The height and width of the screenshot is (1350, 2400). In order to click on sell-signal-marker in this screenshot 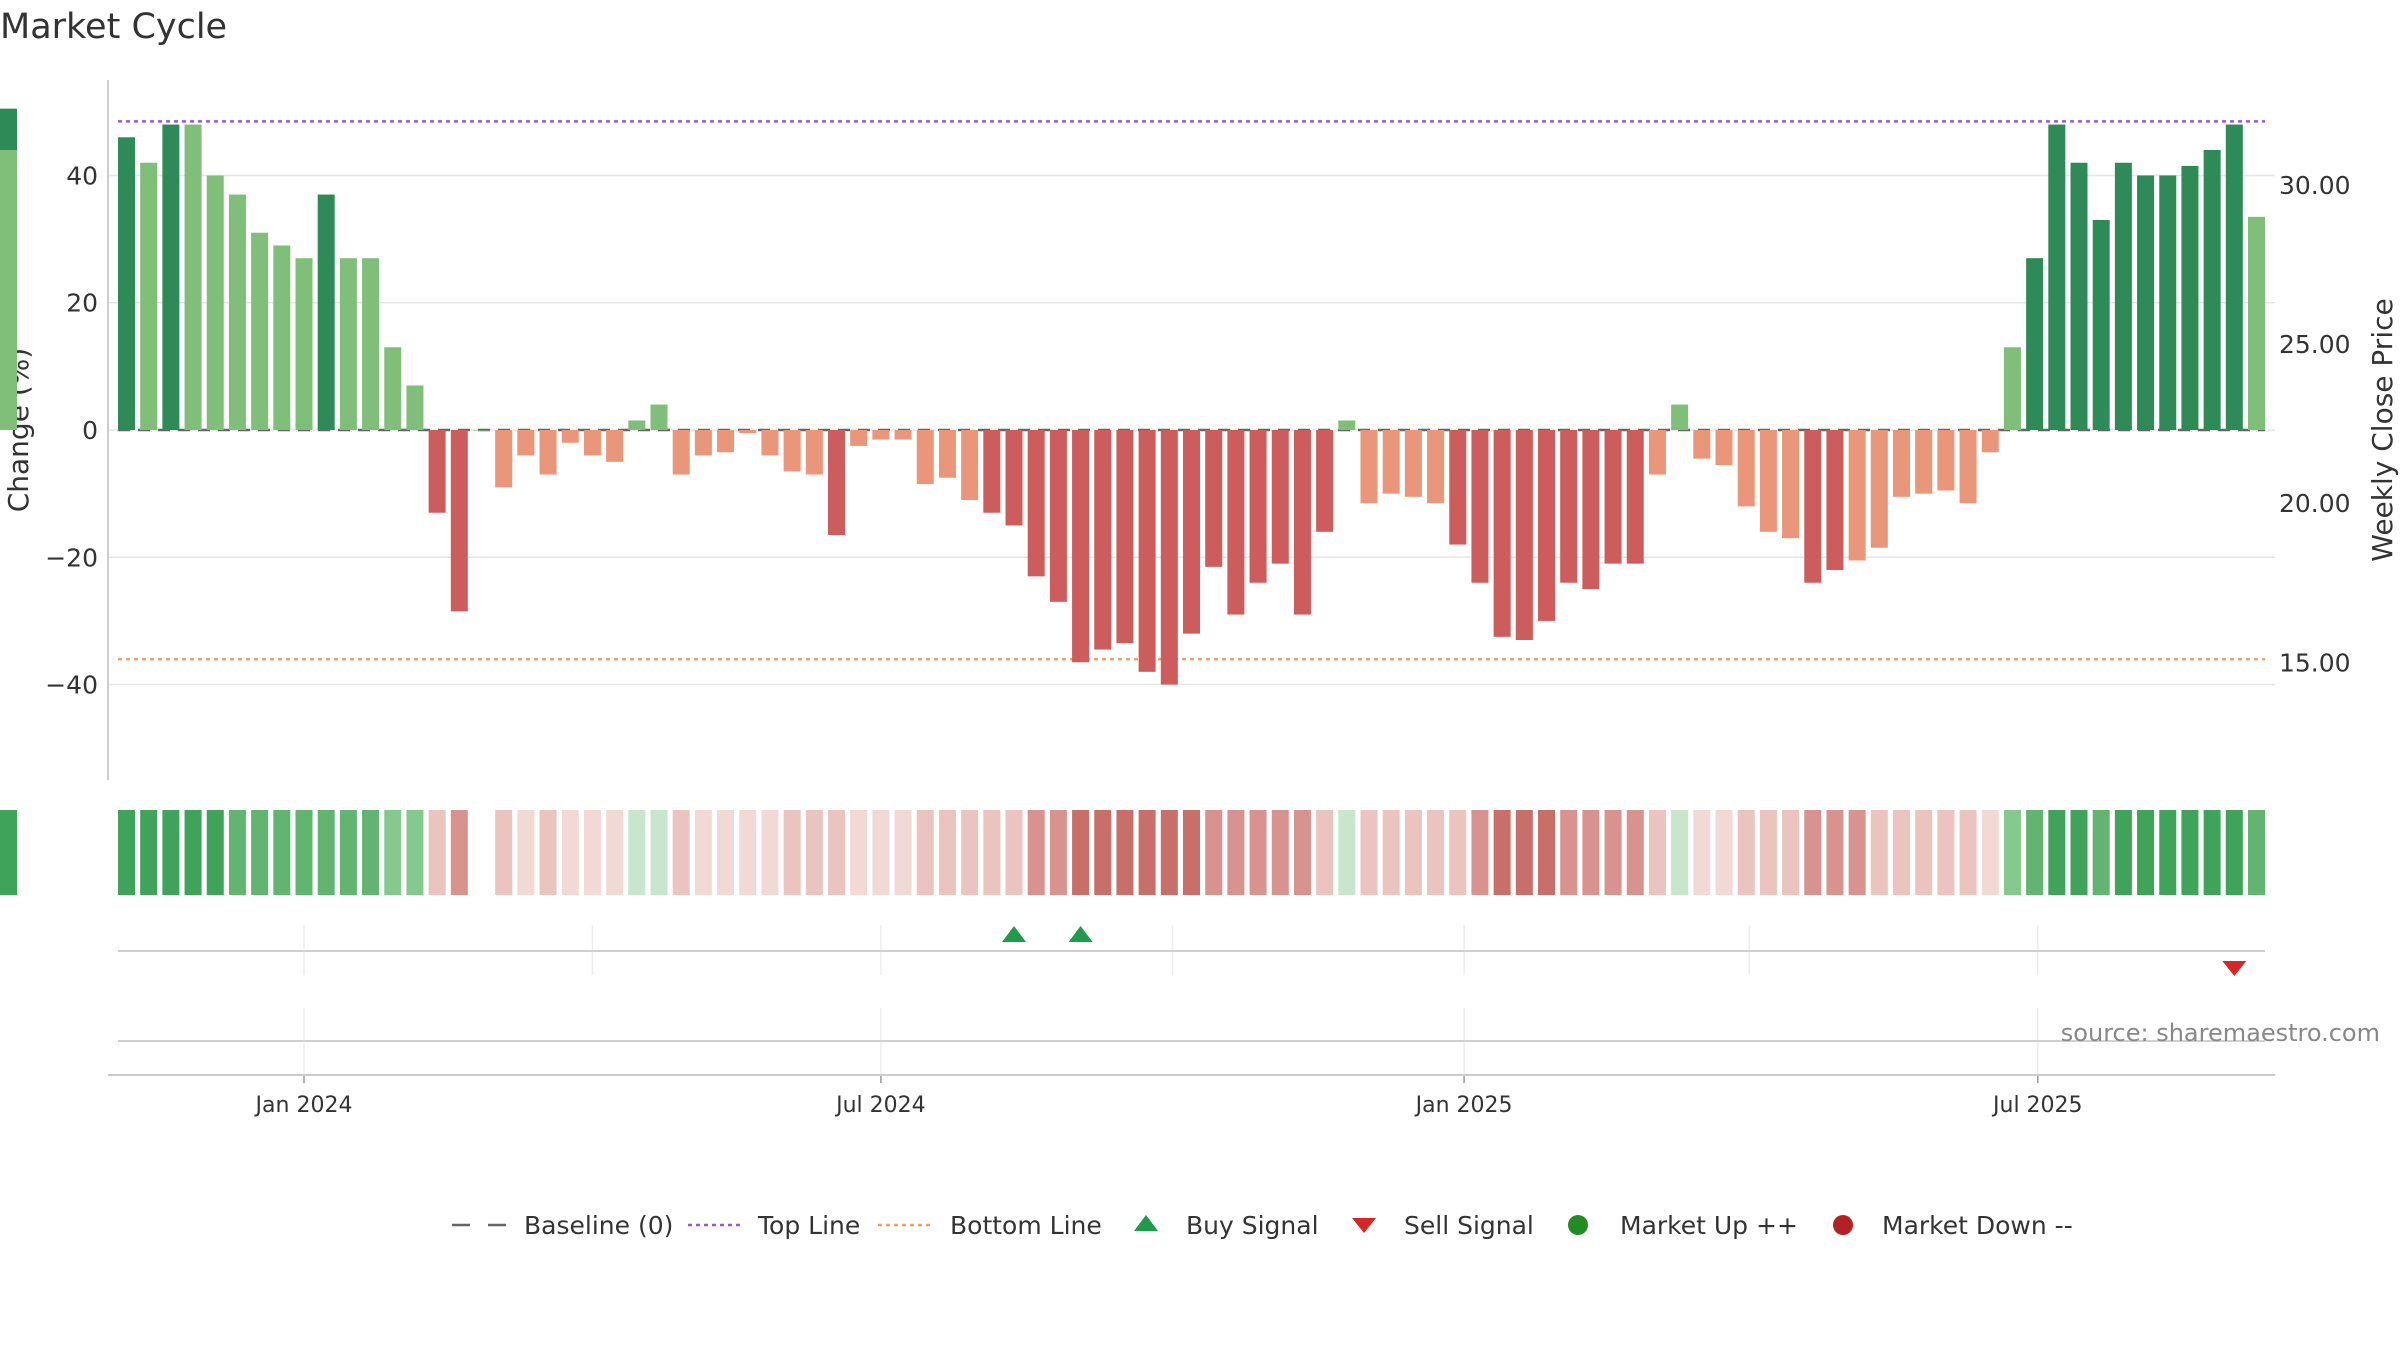, I will do `click(2234, 968)`.